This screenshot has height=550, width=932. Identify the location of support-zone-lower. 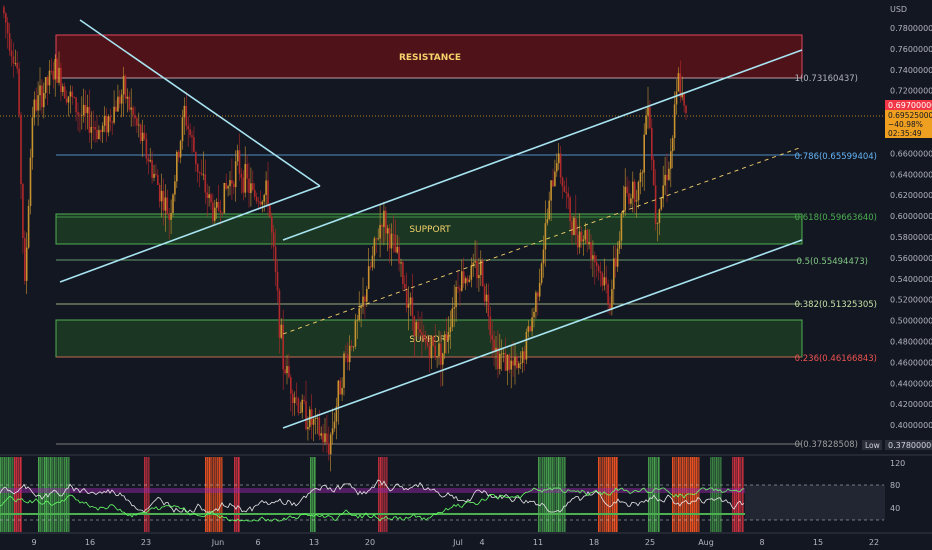
(429, 338).